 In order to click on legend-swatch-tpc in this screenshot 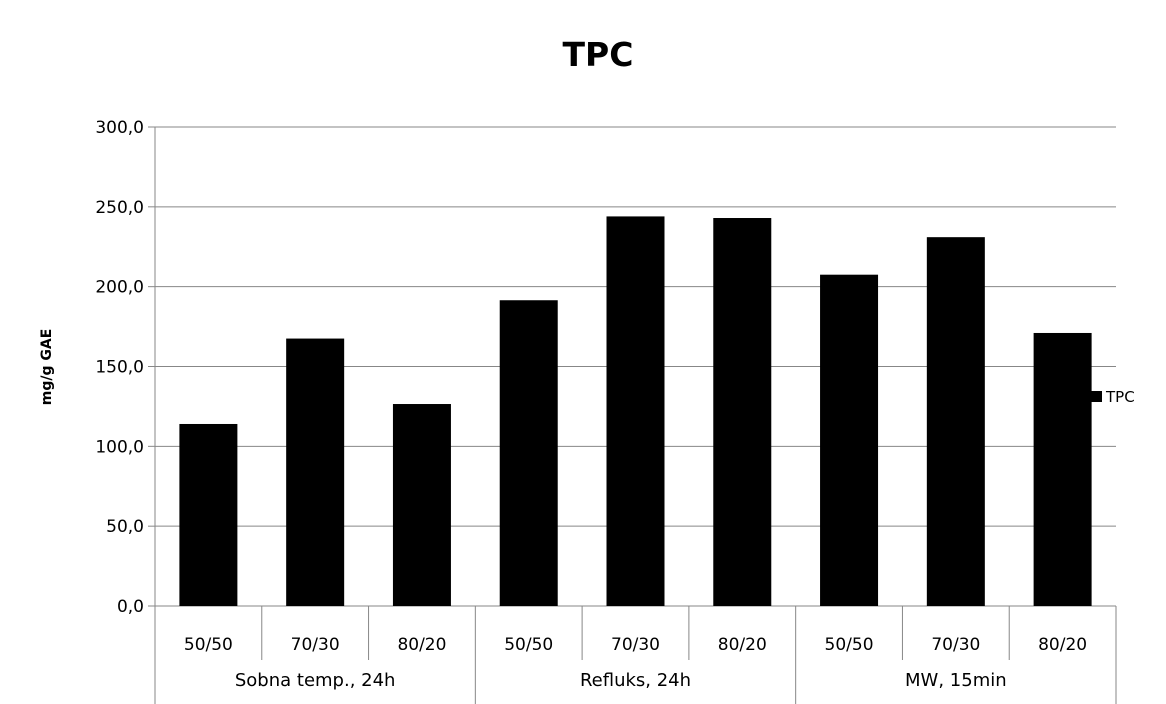, I will do `click(1096, 396)`.